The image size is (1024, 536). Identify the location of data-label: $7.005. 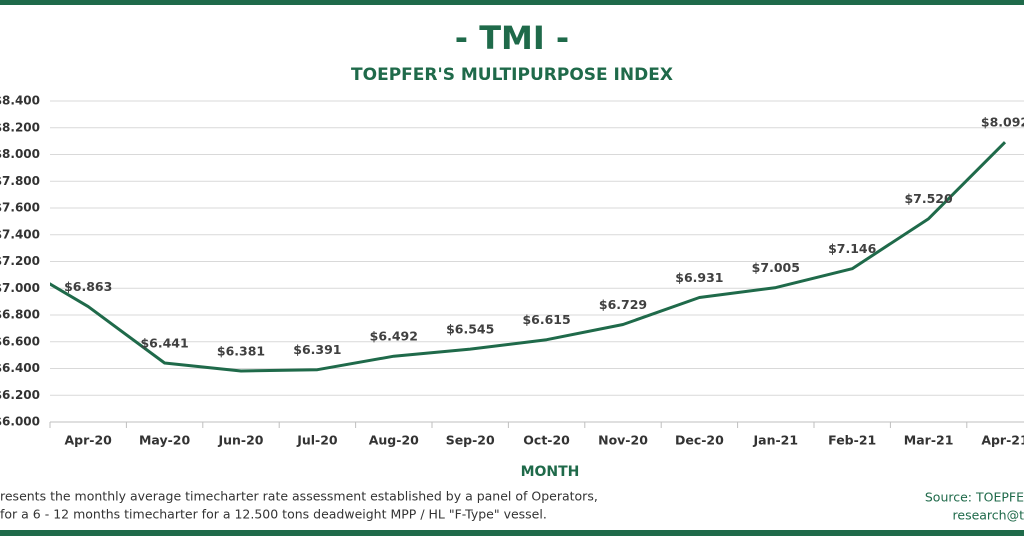
(776, 267).